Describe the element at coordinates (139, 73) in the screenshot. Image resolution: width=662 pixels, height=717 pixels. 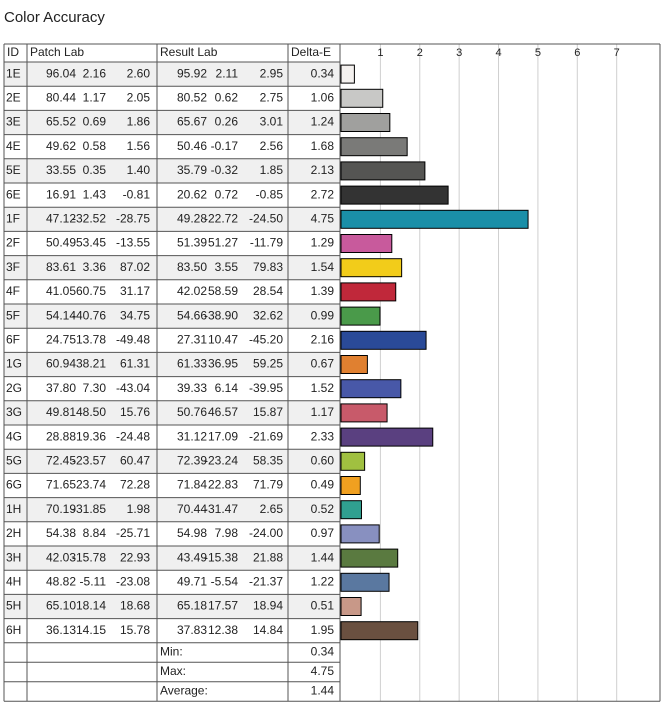
I see `patch-lab: 2.60` at that location.